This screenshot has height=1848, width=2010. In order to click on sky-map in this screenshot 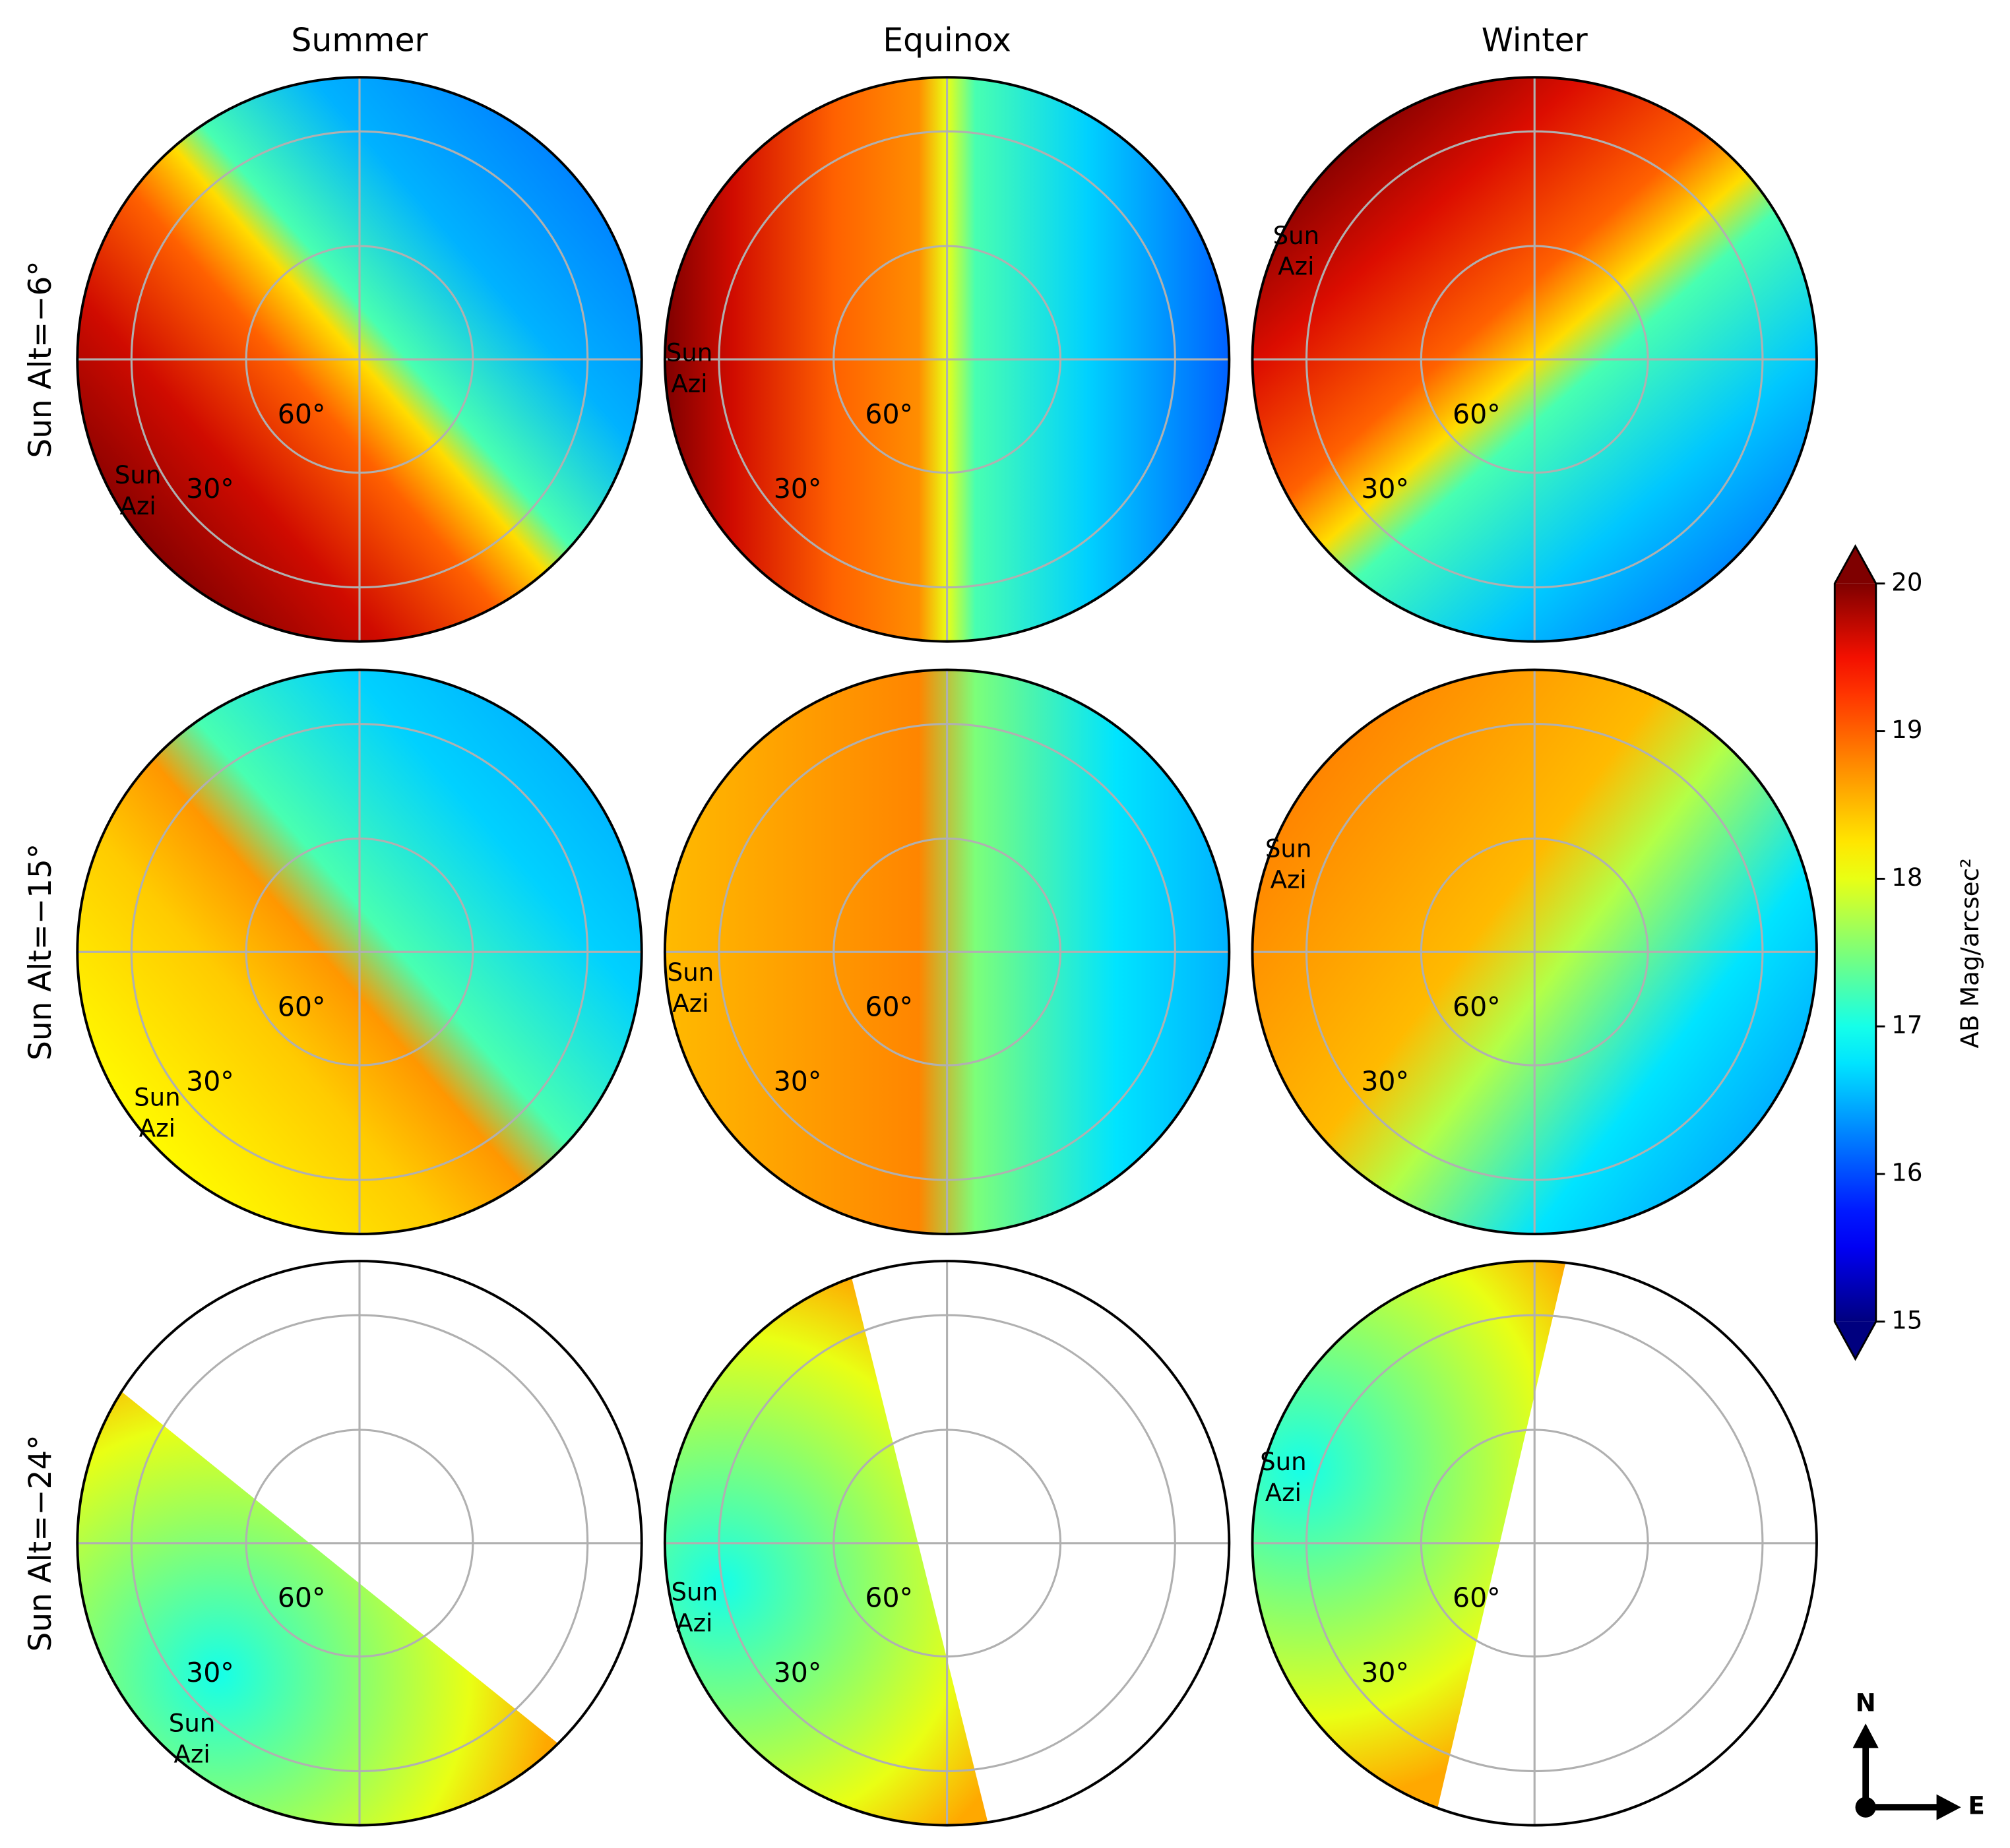, I will do `click(319, 1600)`.